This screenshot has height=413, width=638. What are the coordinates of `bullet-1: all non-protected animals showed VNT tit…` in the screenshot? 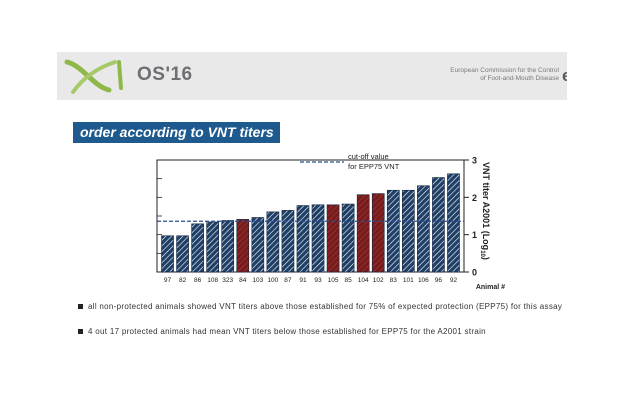 It's located at (323, 307).